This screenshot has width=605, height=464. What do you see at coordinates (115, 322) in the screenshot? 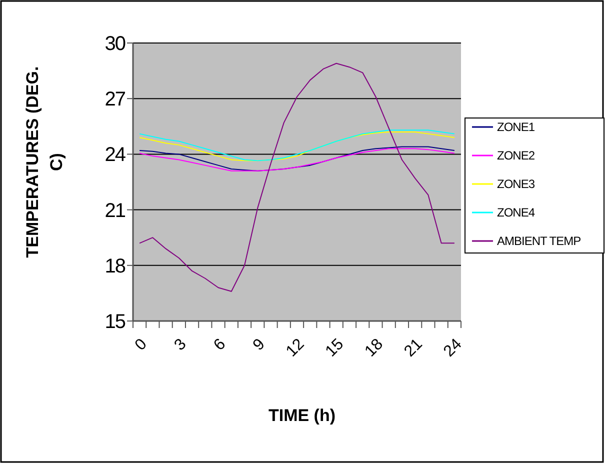
I see `y-tick-label: 15` at bounding box center [115, 322].